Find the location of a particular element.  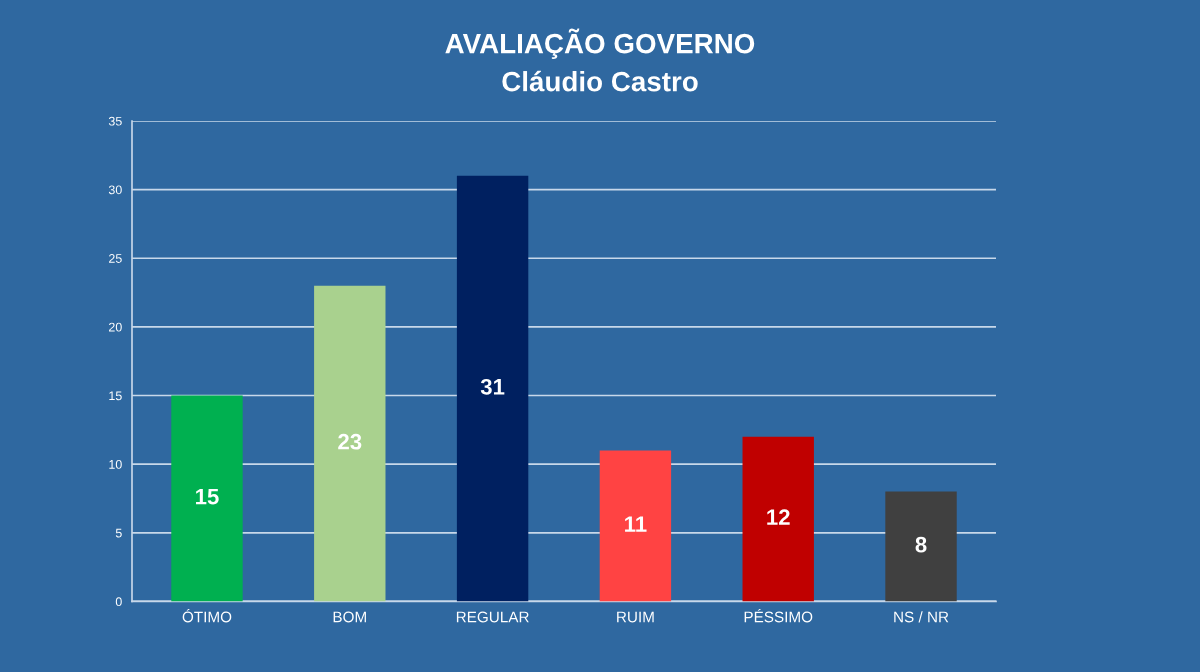

data-label: 23 is located at coordinates (350, 441).